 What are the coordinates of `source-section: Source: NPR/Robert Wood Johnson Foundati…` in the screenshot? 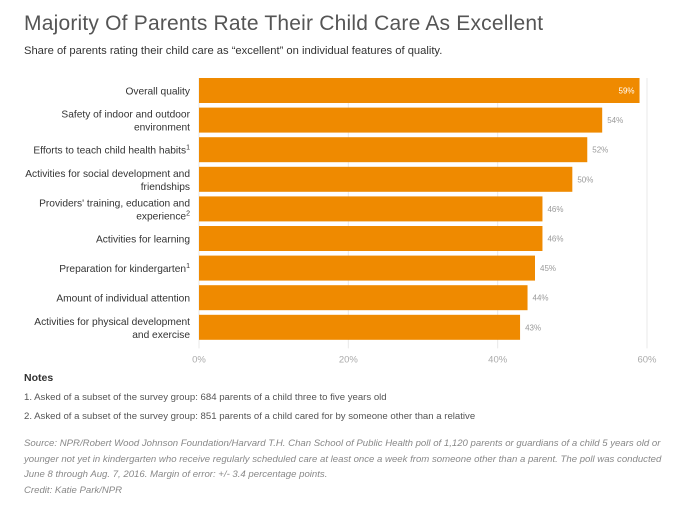 It's located at (344, 467).